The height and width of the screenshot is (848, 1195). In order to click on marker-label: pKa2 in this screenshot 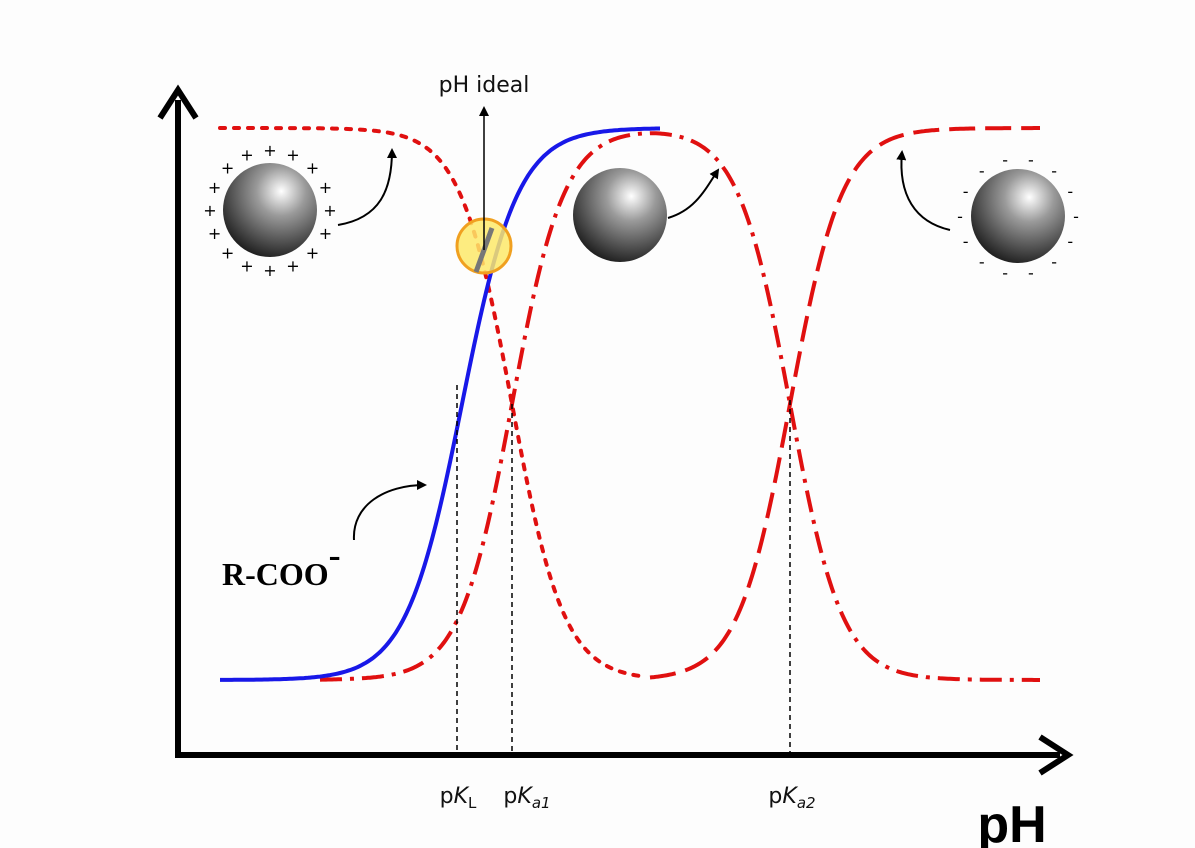, I will do `click(791, 798)`.